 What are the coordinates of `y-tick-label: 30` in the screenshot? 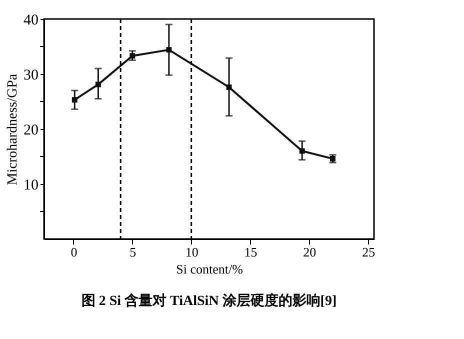 It's located at (31, 76).